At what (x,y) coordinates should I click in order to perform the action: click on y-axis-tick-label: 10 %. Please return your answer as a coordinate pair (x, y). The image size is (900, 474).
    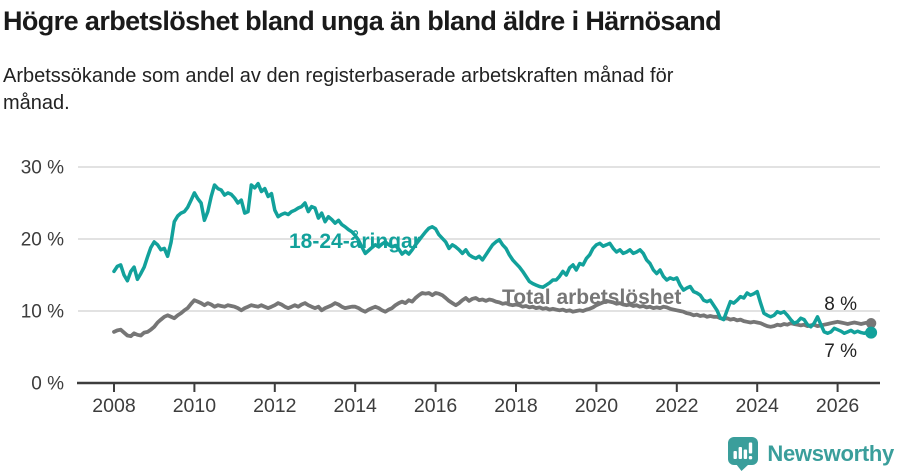
    Looking at the image, I should click on (42, 312).